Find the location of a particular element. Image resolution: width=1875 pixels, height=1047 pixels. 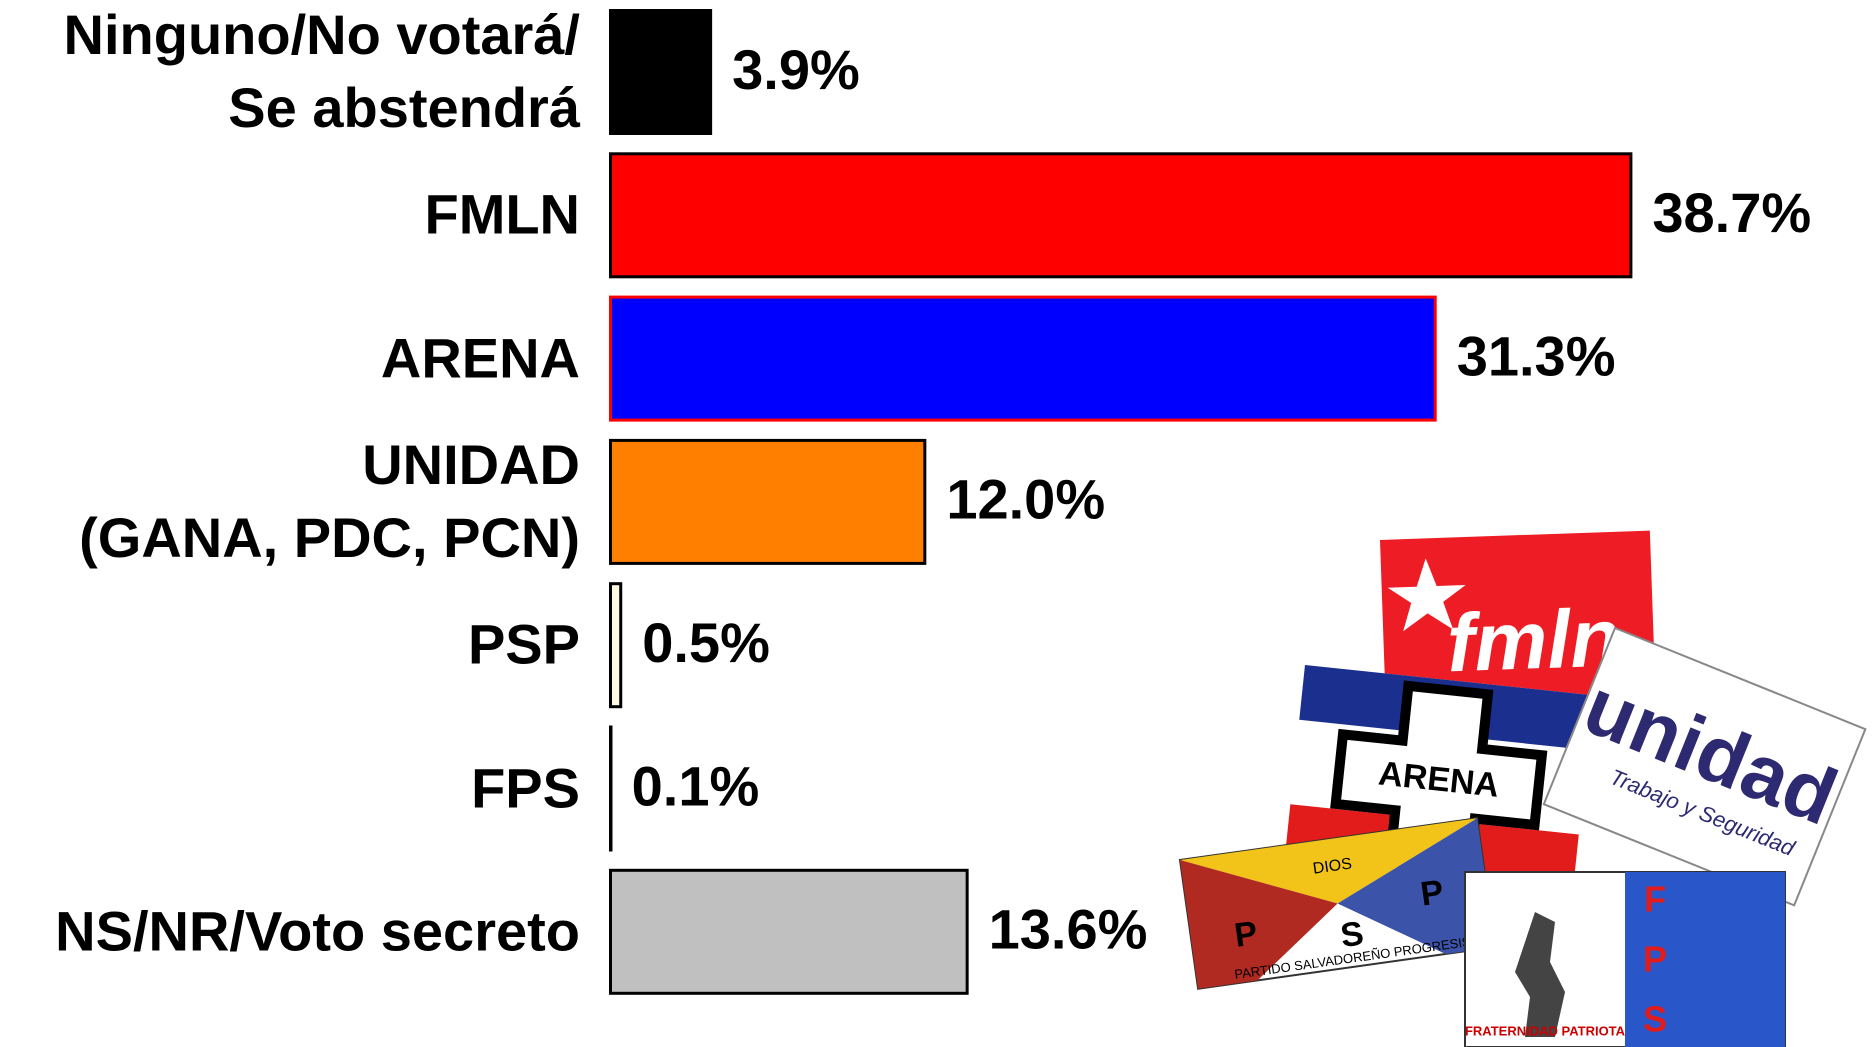

category-label: ARENA is located at coordinates (480, 358).